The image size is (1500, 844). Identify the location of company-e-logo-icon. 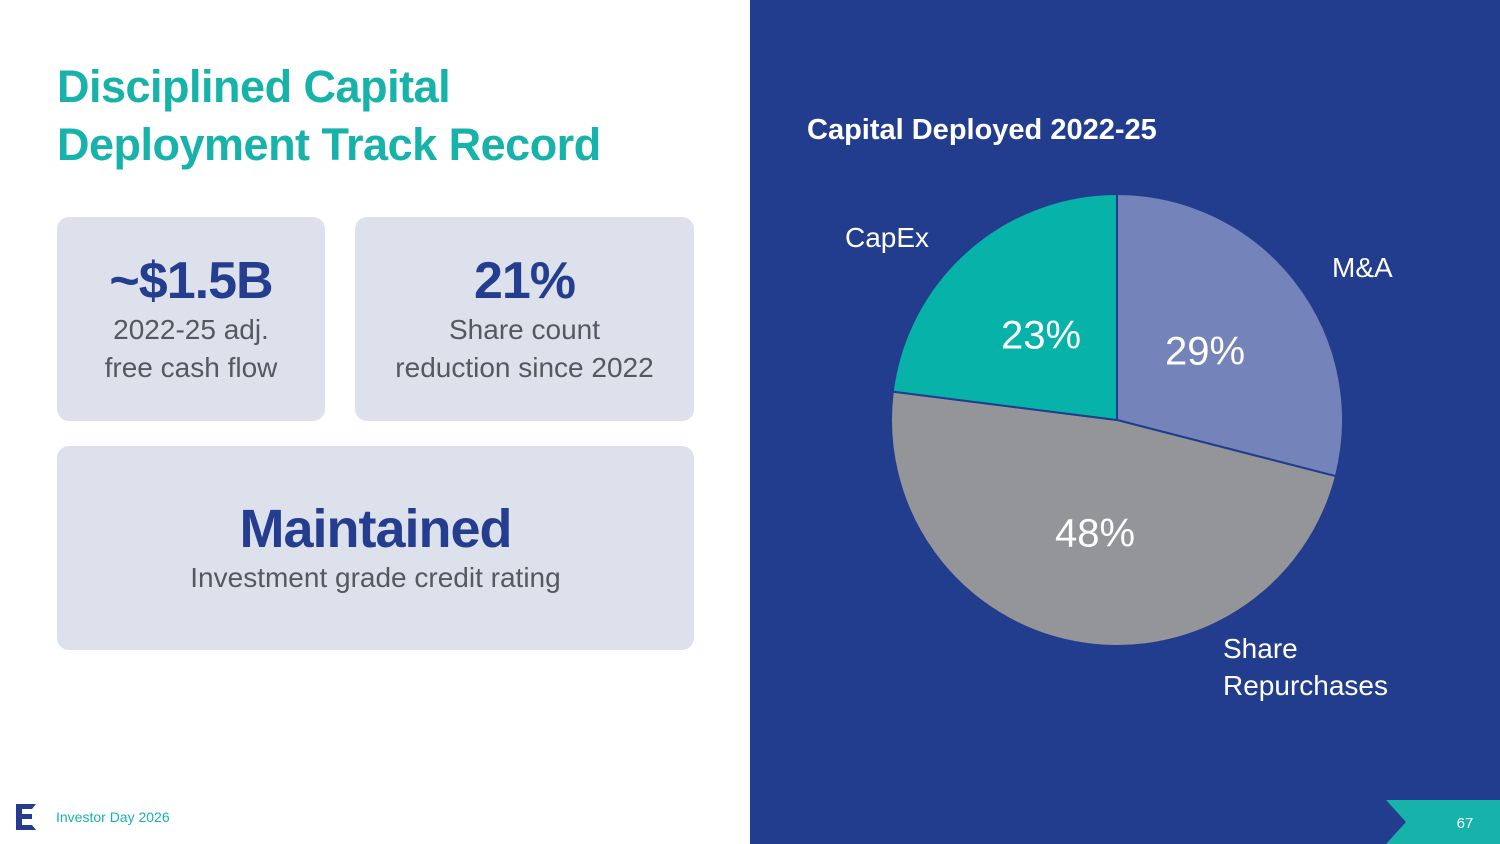
(26, 817).